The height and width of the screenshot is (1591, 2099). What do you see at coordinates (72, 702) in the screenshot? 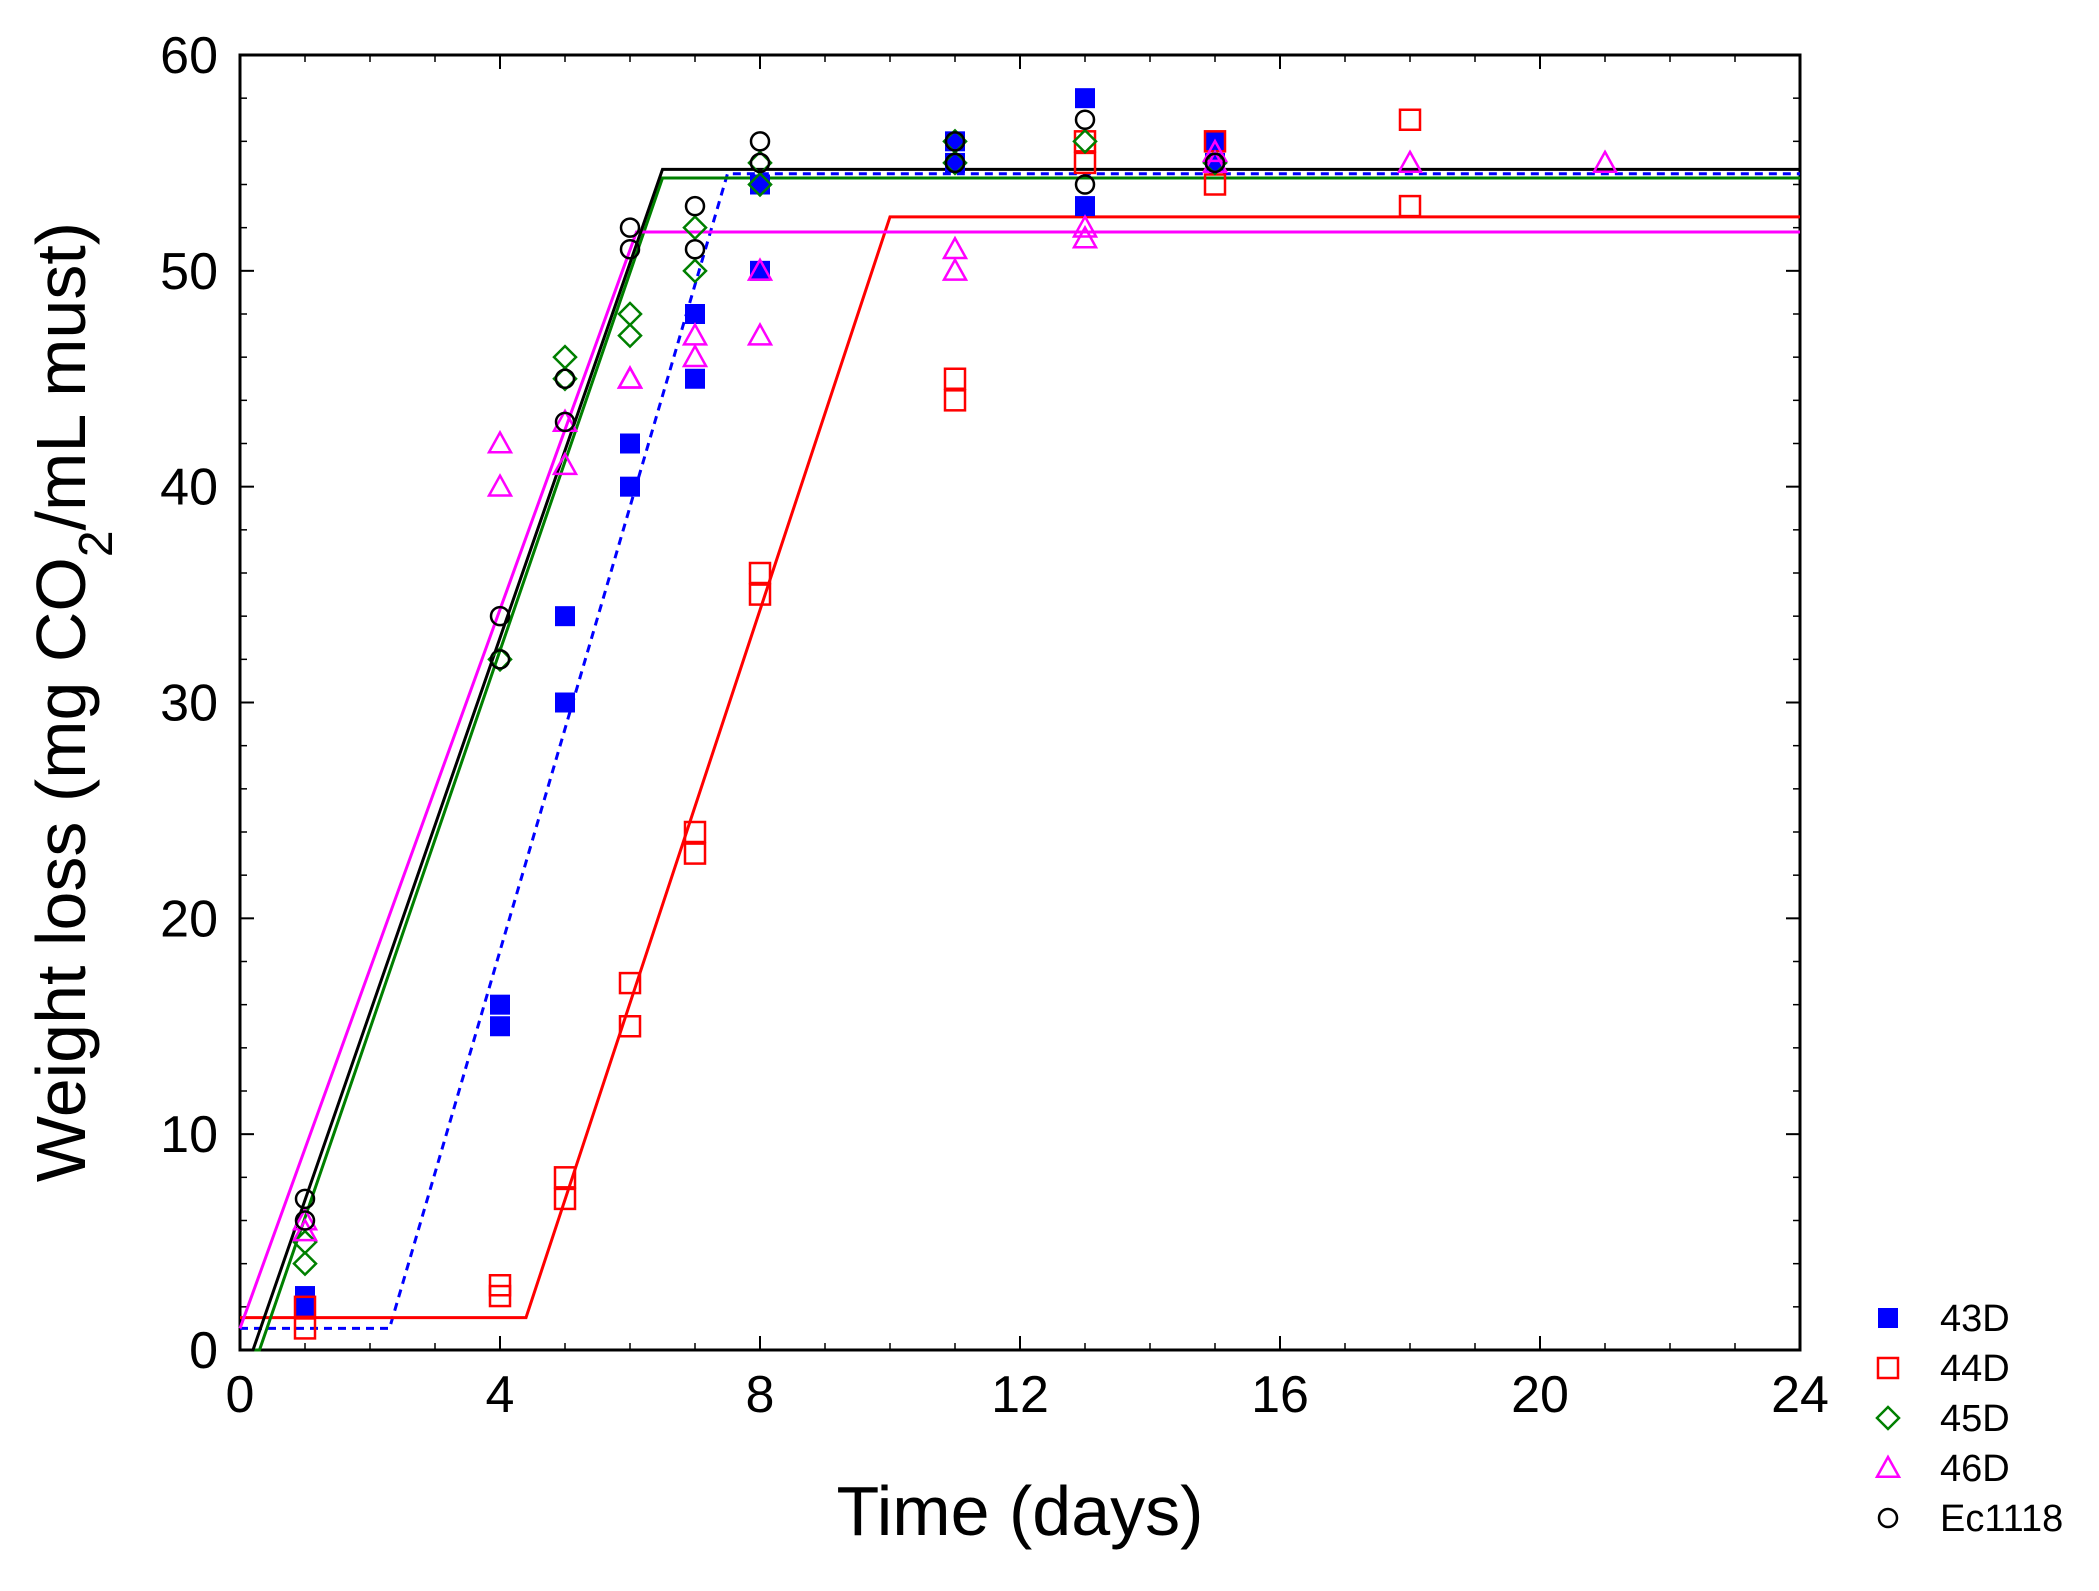
I see `y-axis-title: Weight loss (mg CO2/mL must)` at bounding box center [72, 702].